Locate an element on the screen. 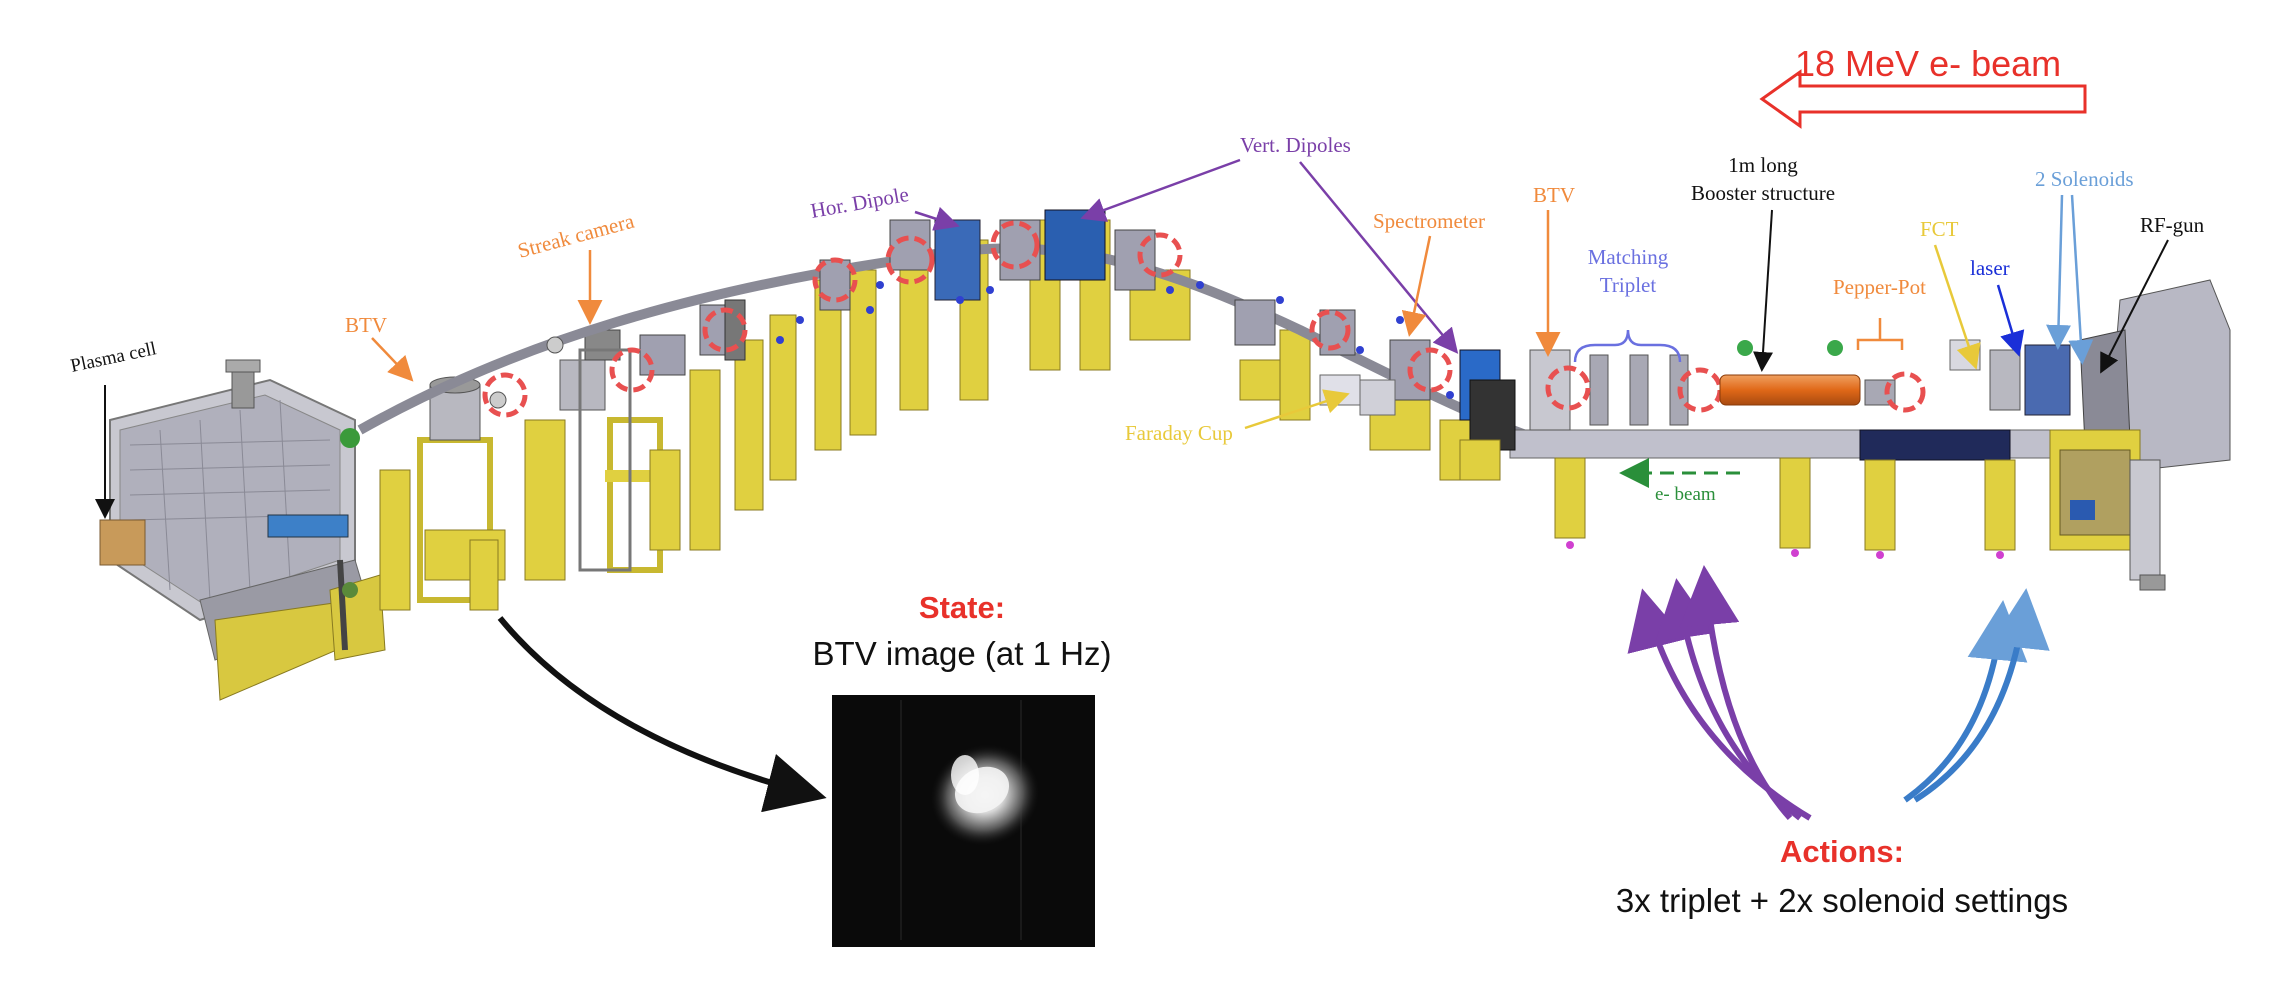  label-vert-dipoles: Vert. Dipoles is located at coordinates (1295, 145).